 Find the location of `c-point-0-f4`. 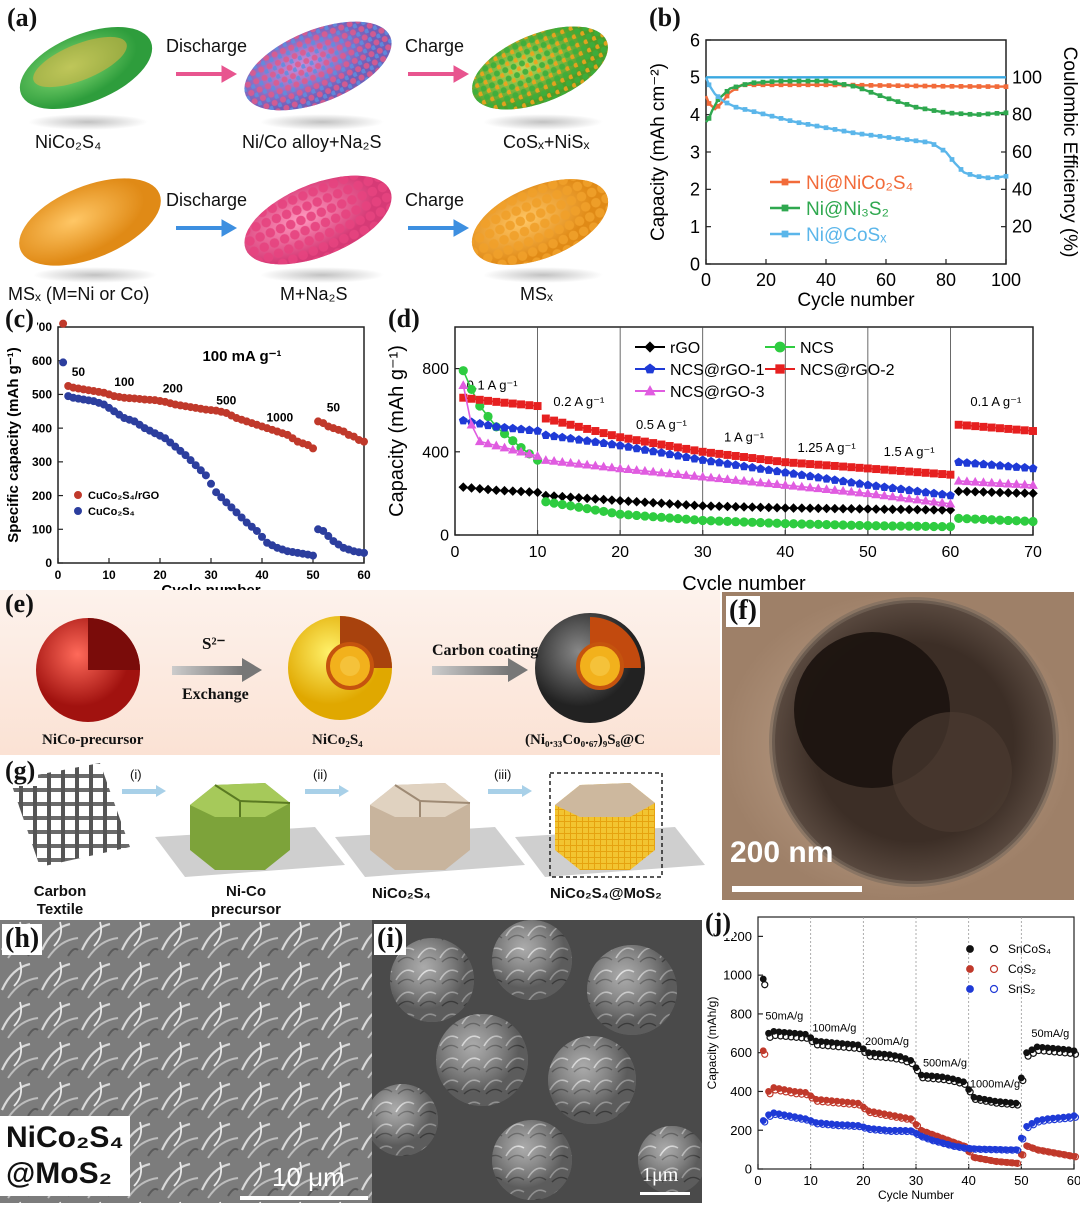

c-point-0-f4 is located at coordinates (78, 388).